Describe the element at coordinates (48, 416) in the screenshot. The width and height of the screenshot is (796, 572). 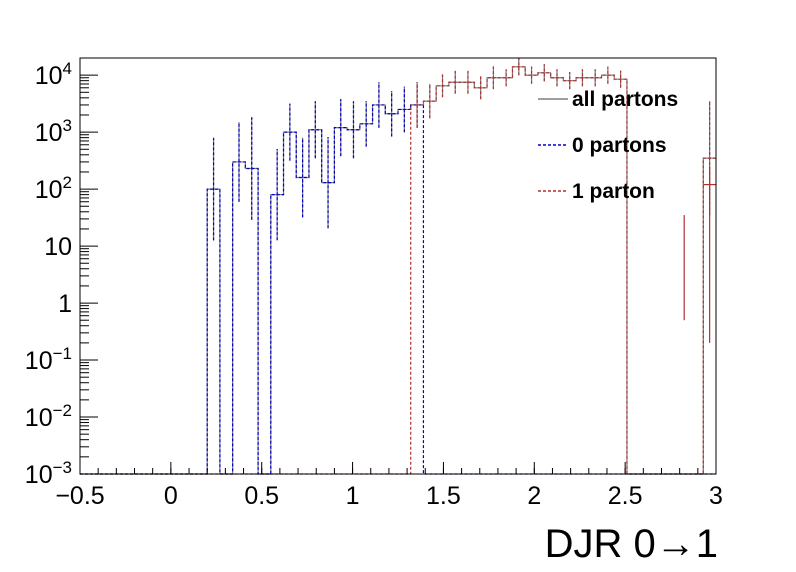
I see `y-tick-label: 10⁻²` at that location.